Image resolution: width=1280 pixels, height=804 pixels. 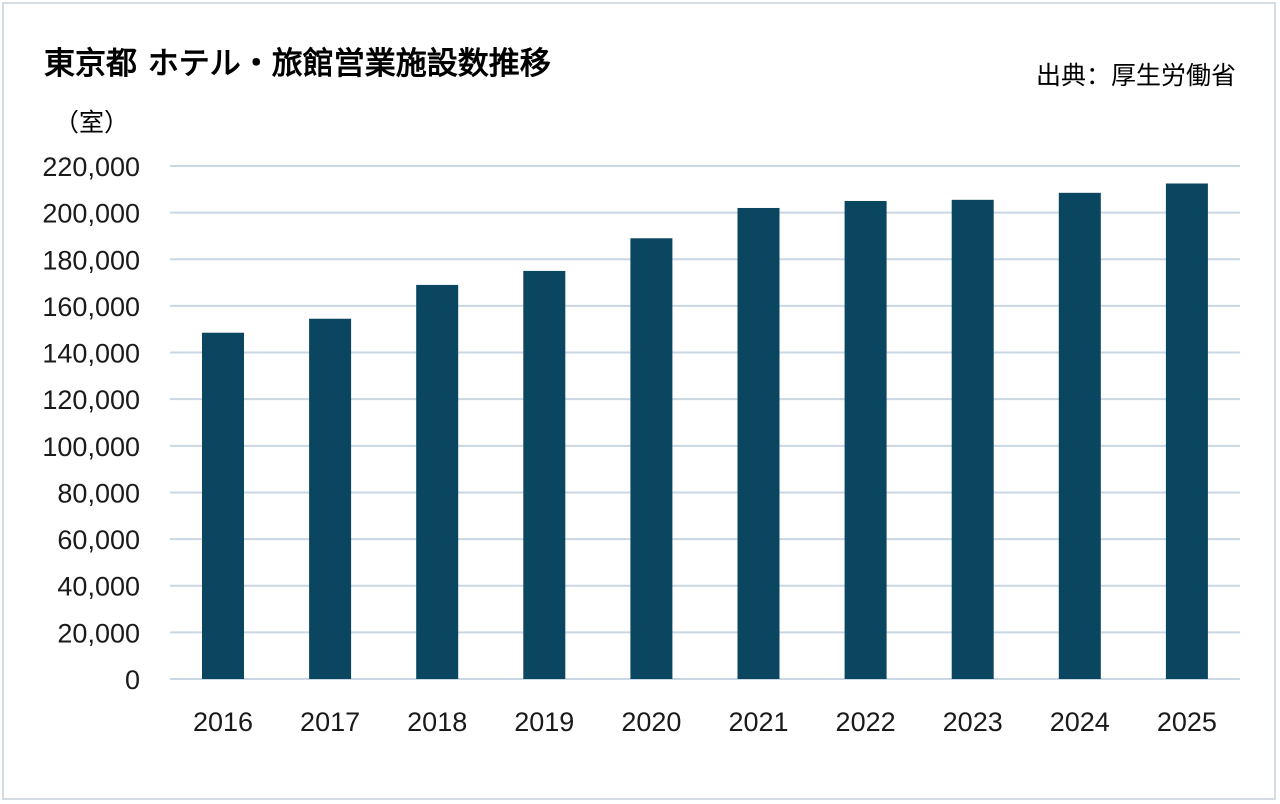 I want to click on x-tick-label: 2025, so click(x=1187, y=722).